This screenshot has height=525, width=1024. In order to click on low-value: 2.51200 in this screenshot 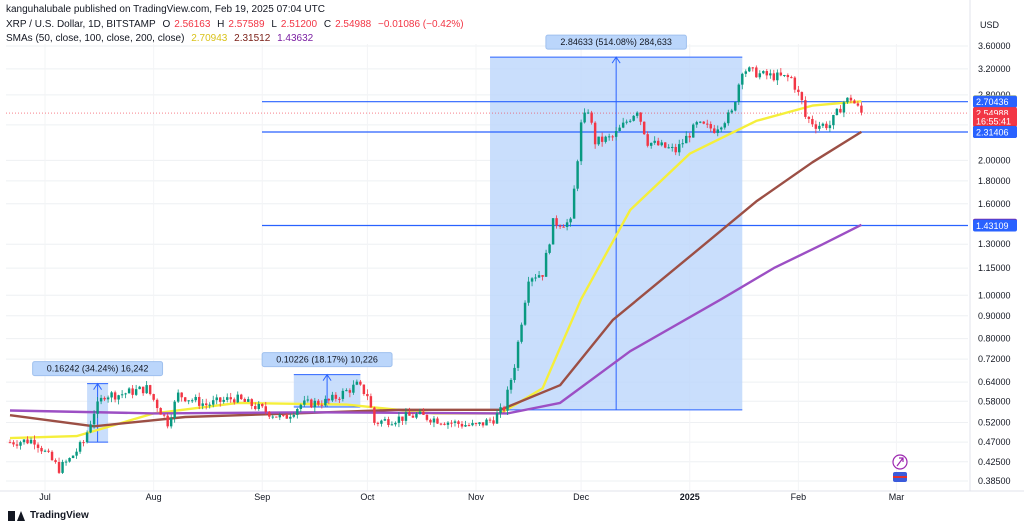, I will do `click(299, 24)`.